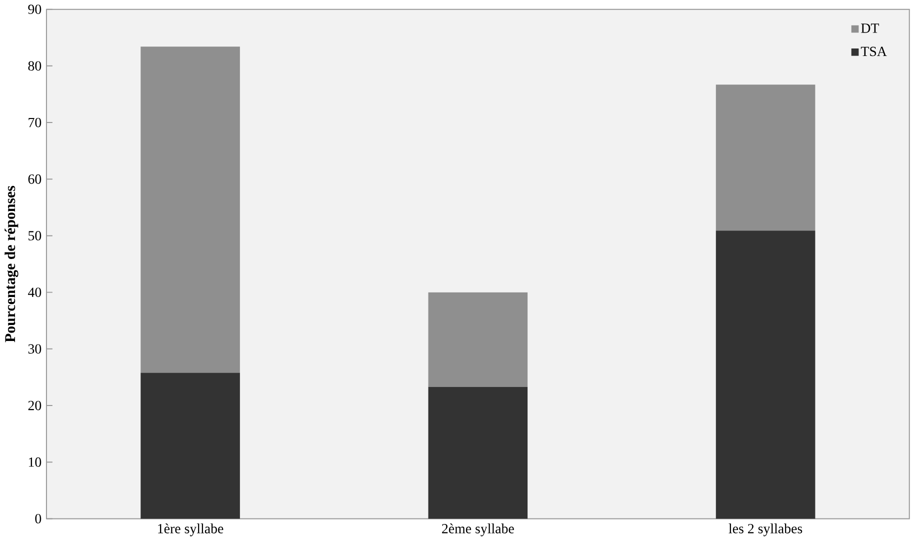  I want to click on x-tick-label: 2ème syllabe, so click(478, 530).